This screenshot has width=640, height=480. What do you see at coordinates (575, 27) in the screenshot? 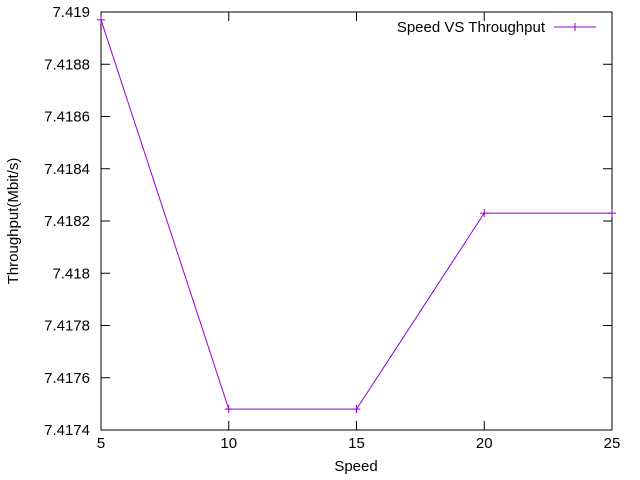
I see `legend-marker` at bounding box center [575, 27].